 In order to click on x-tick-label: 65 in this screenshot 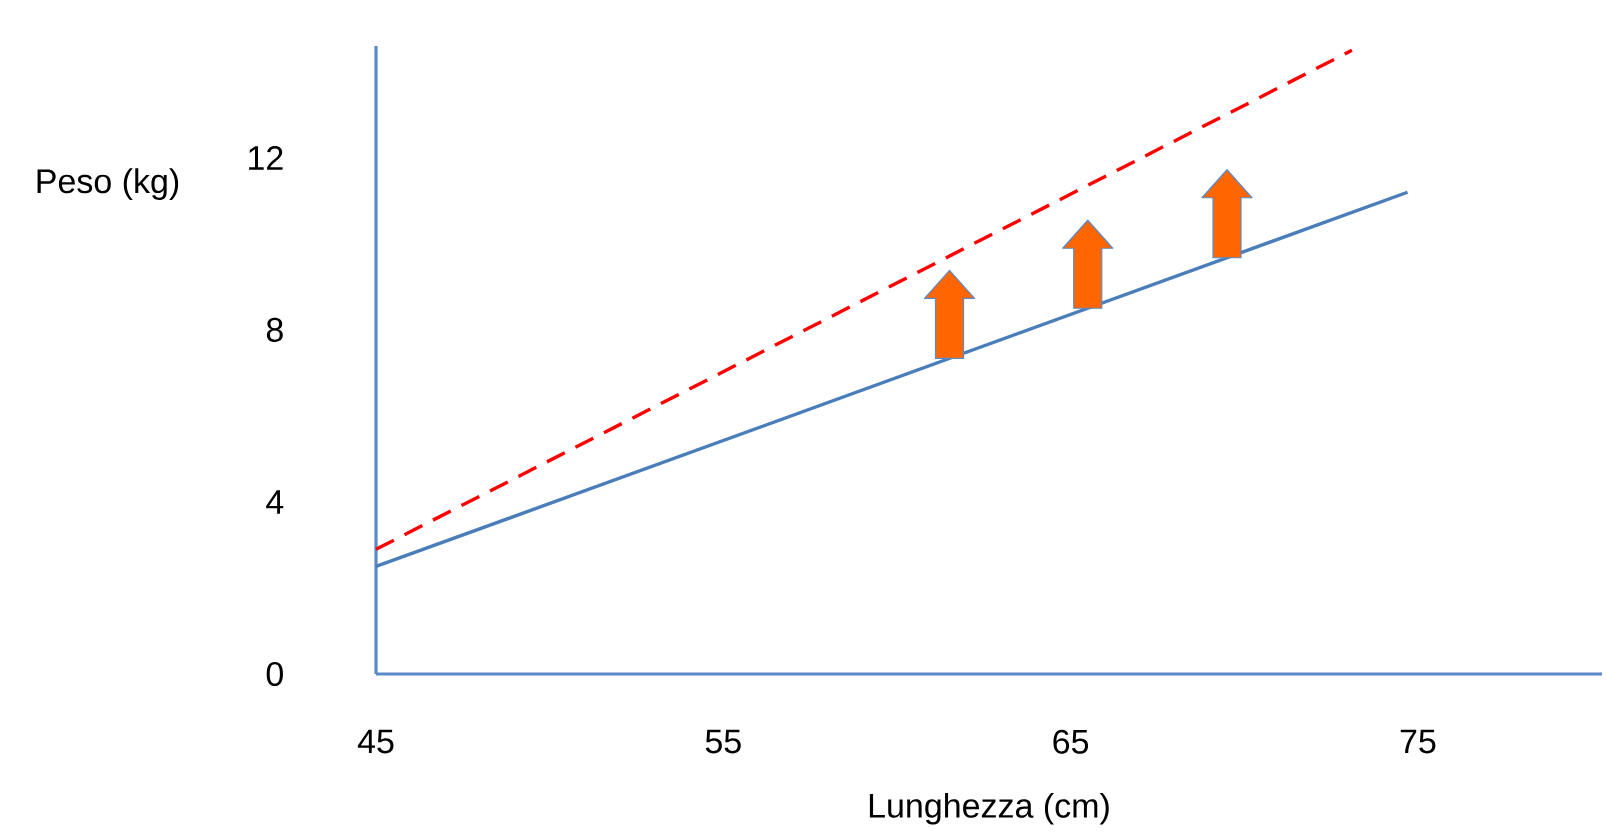, I will do `click(1071, 741)`.